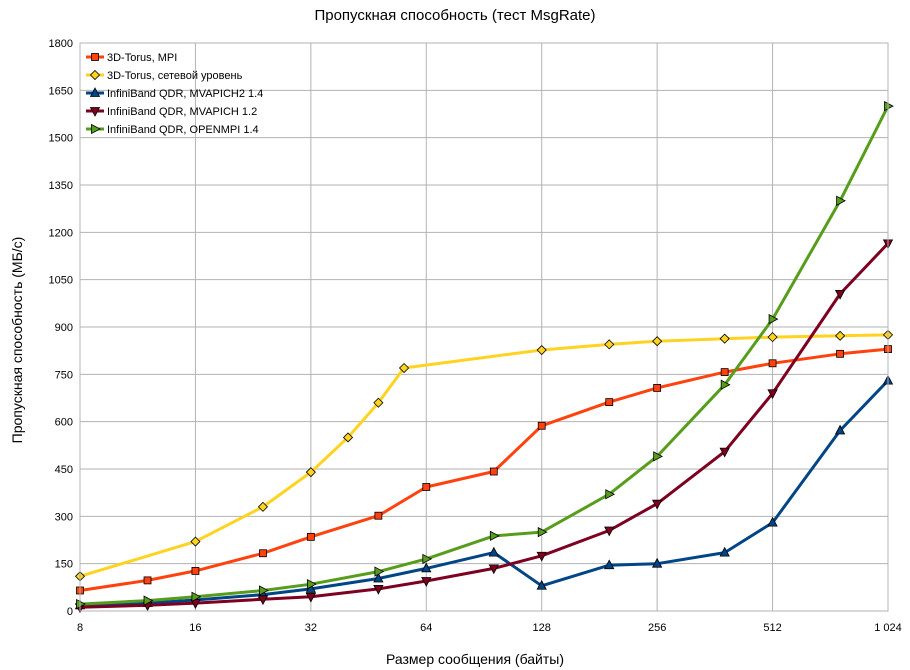  Describe the element at coordinates (64, 375) in the screenshot. I see `y-tick-label: 750` at that location.